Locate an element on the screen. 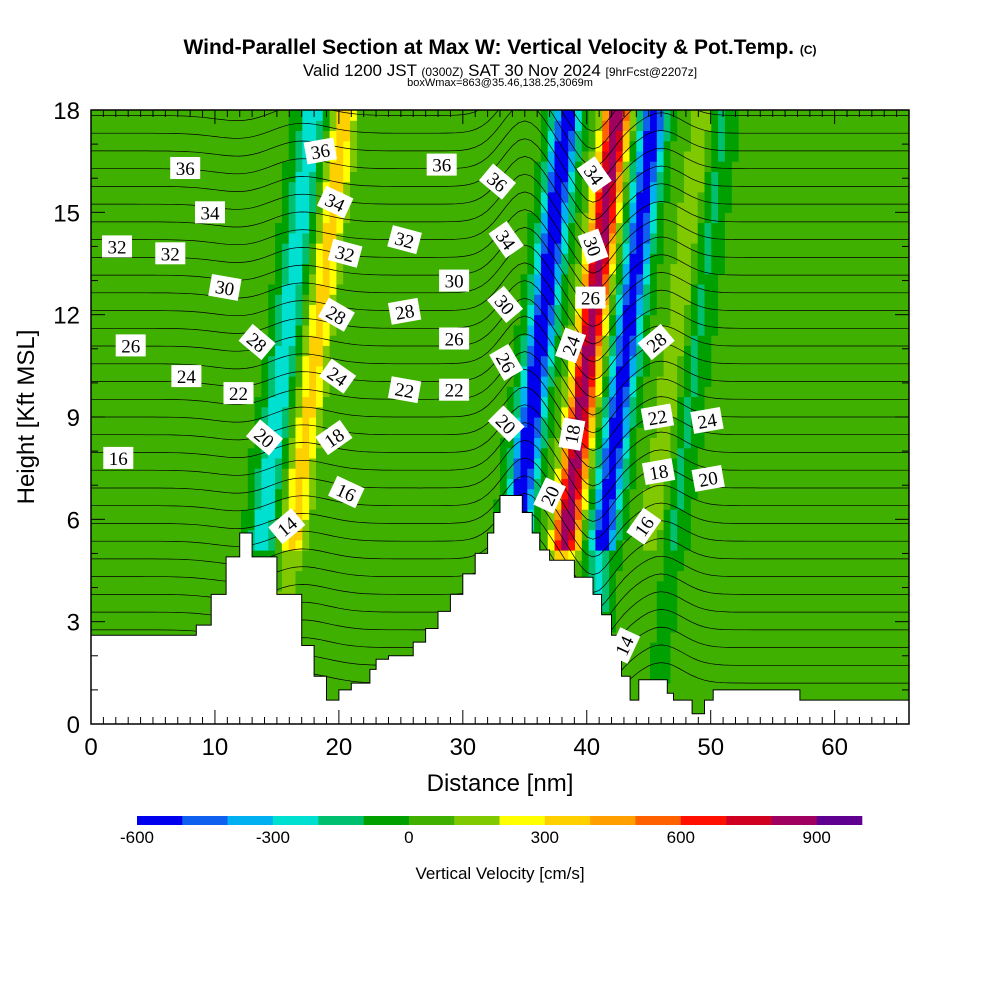  colorbar-tick-label: 900 is located at coordinates (816, 837).